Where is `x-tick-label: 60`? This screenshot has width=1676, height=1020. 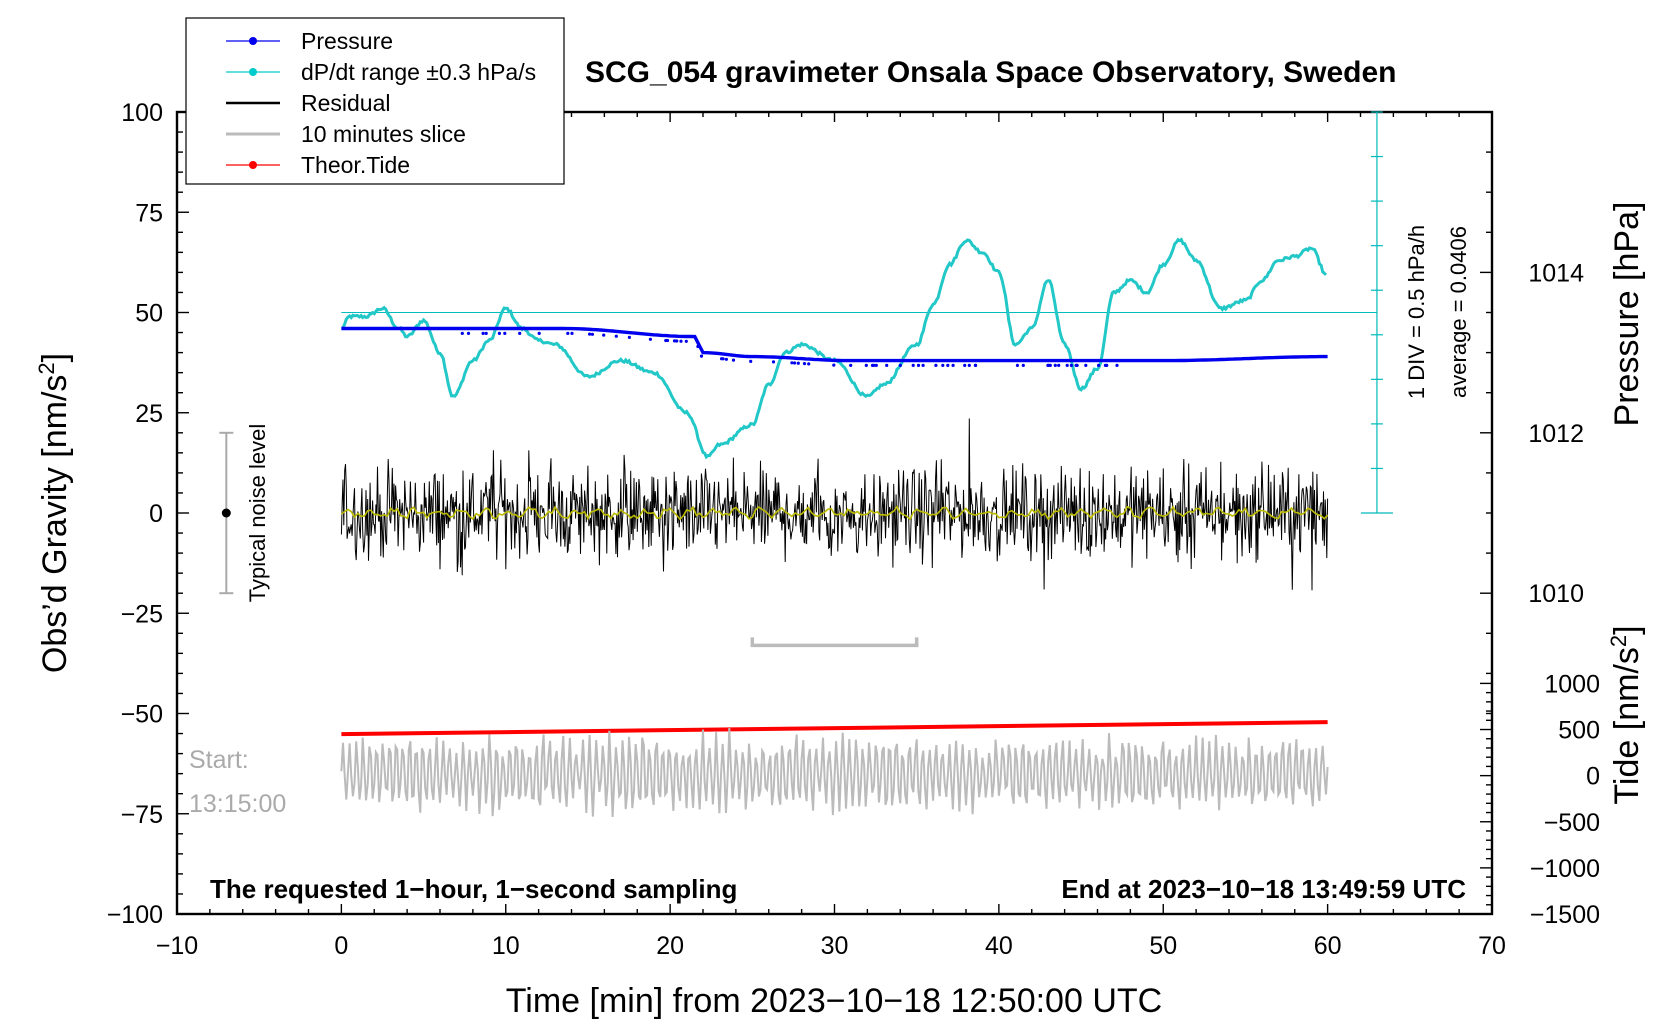 x-tick-label: 60 is located at coordinates (1328, 946).